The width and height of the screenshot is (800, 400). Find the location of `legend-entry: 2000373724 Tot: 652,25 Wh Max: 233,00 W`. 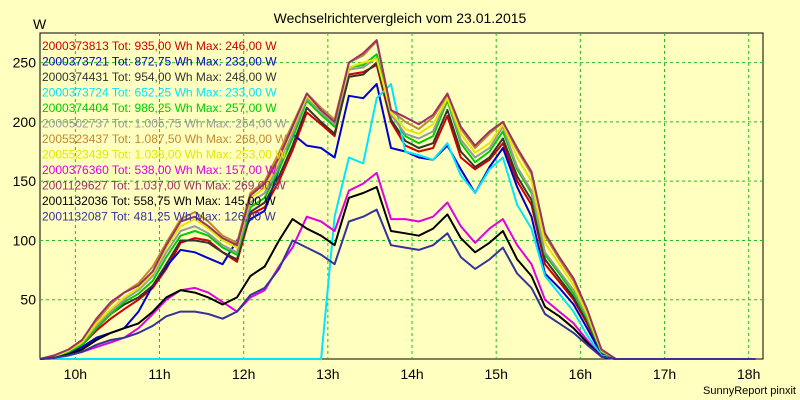

legend-entry: 2000373724 Tot: 652,25 Wh Max: 233,00 W is located at coordinates (159, 93).